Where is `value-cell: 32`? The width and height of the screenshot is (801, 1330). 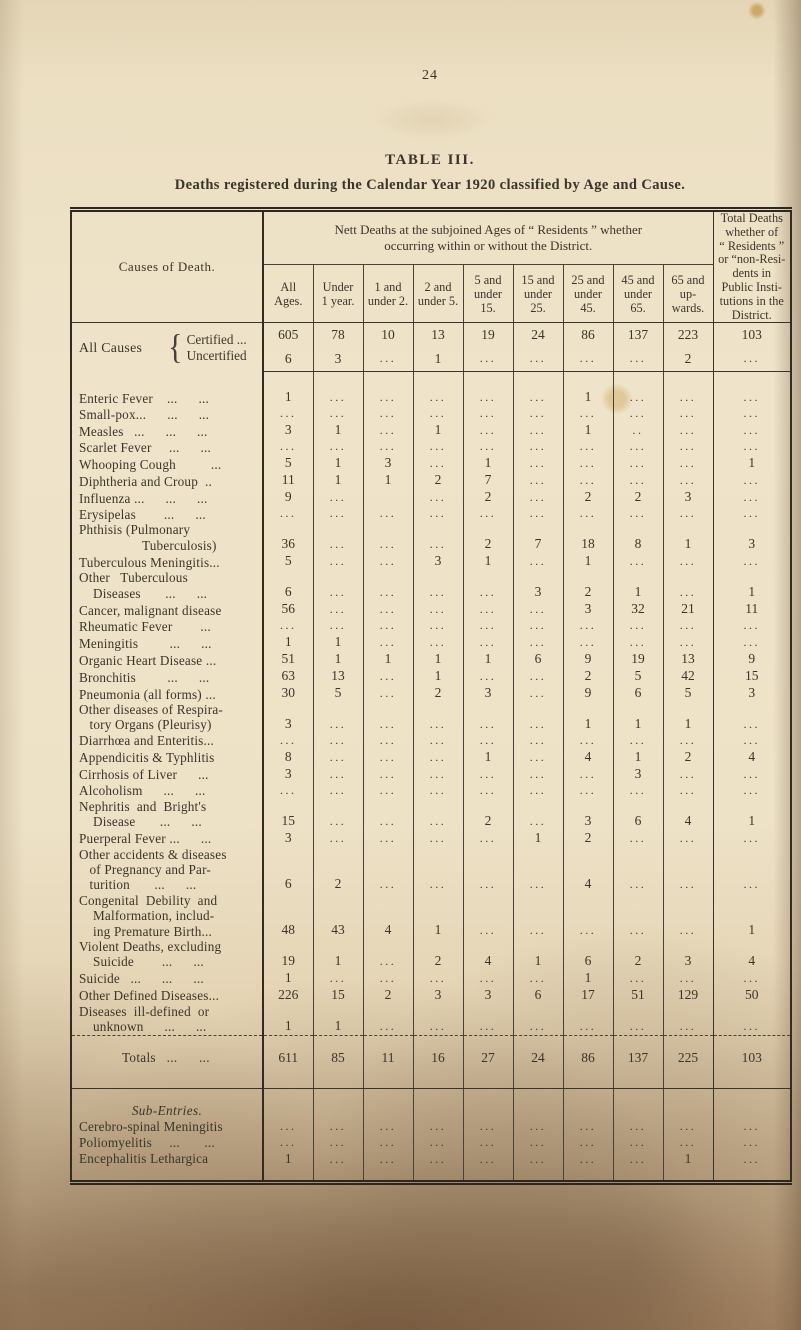 value-cell: 32 is located at coordinates (637, 609).